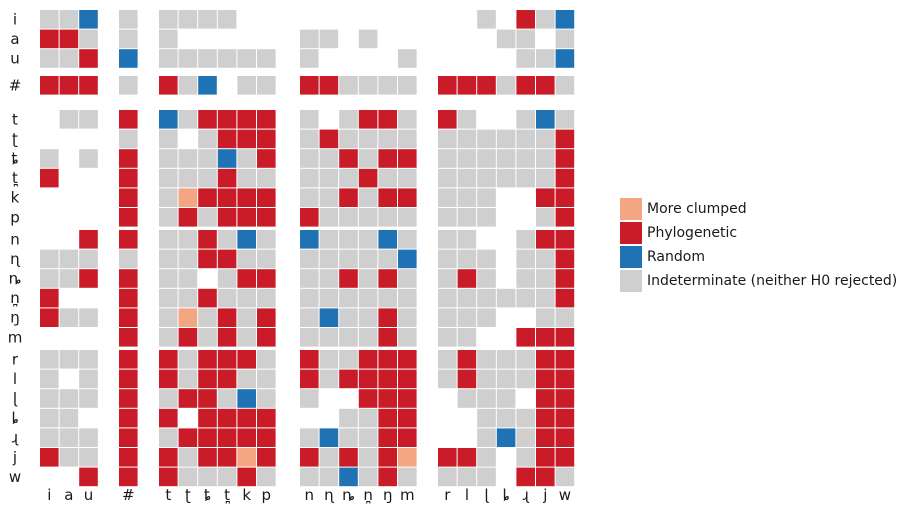 The image size is (905, 508). Describe the element at coordinates (758, 281) in the screenshot. I see `legend-item-indeterminate: Indeterminate (neither H0 rejected)` at that location.